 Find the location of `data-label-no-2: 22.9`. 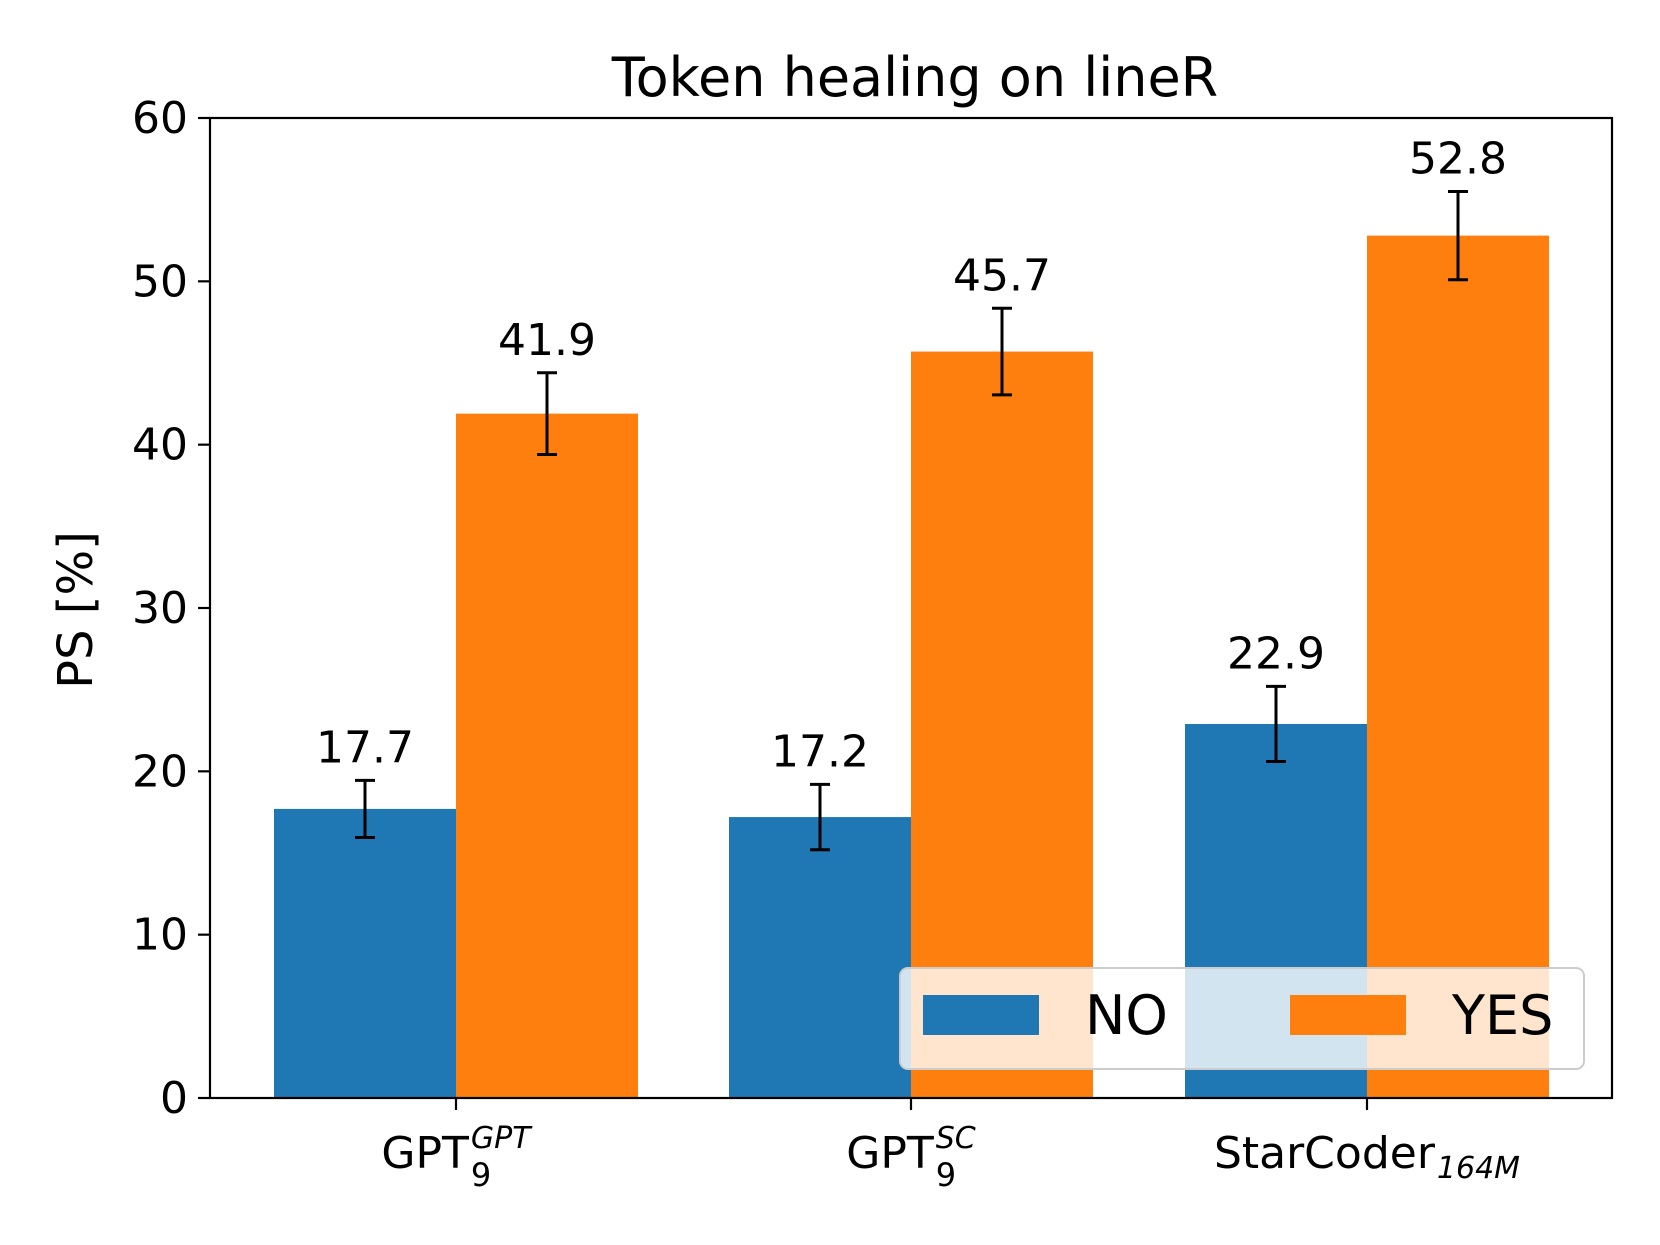

data-label-no-2: 22.9 is located at coordinates (1276, 653).